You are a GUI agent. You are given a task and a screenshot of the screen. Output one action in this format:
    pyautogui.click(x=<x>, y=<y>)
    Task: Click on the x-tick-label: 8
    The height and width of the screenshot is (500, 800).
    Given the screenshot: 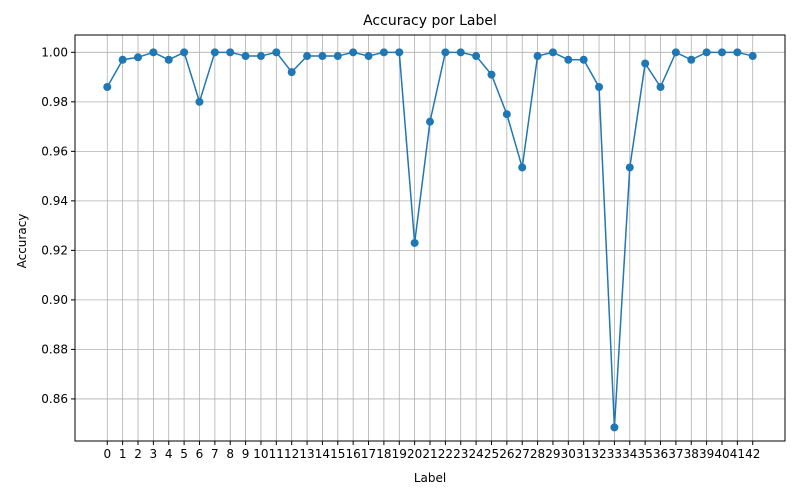 What is the action you would take?
    pyautogui.click(x=230, y=454)
    